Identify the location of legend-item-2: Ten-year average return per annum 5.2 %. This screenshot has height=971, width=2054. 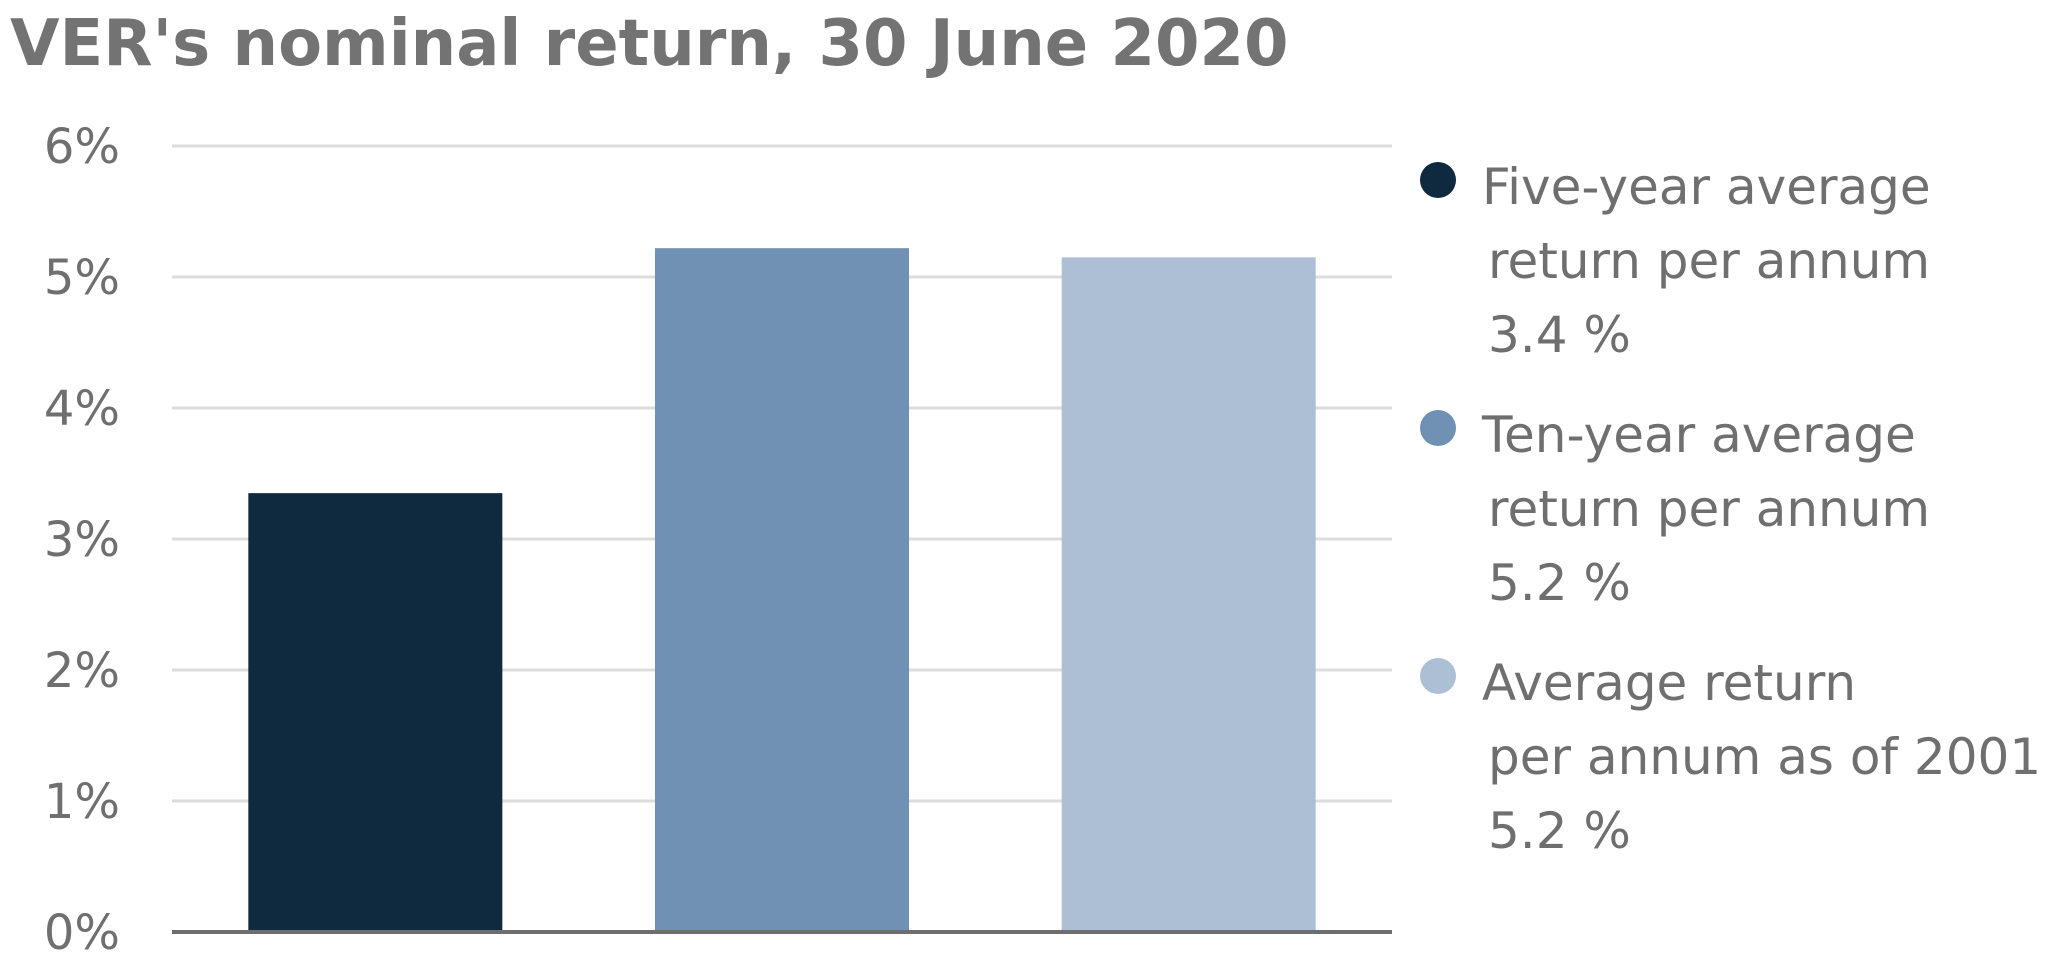
(1730, 509).